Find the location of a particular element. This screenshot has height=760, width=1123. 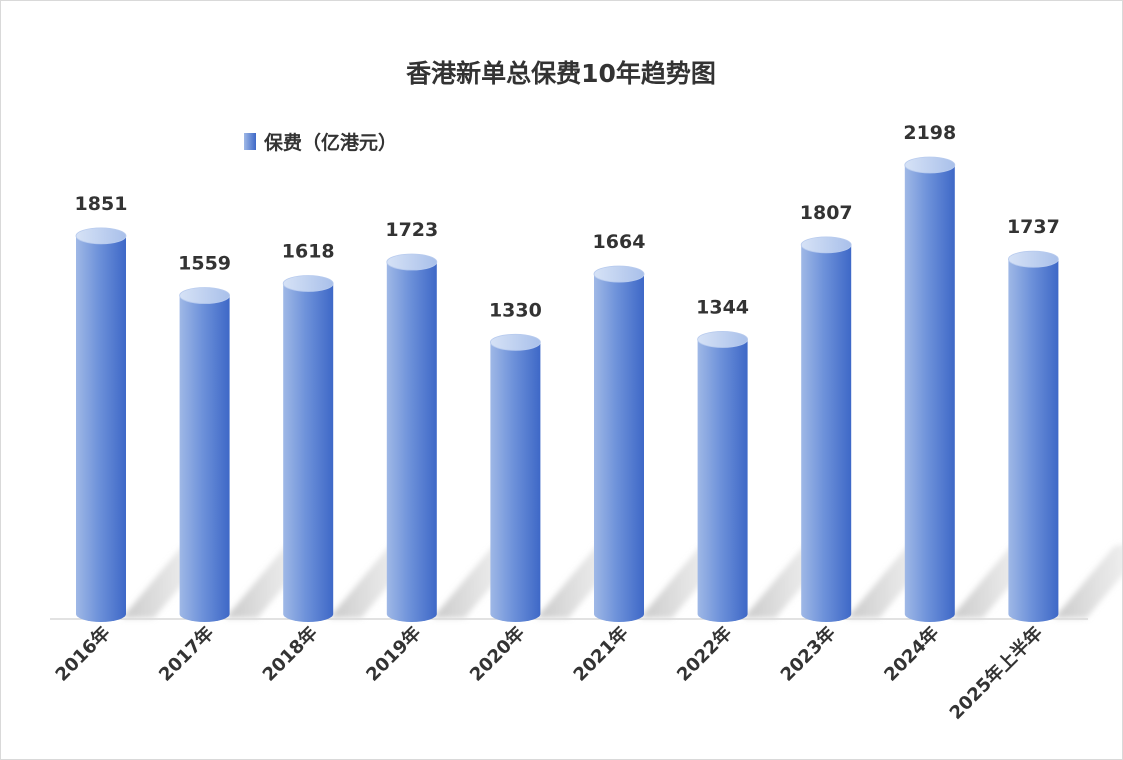

data-label: 1723 is located at coordinates (411, 230).